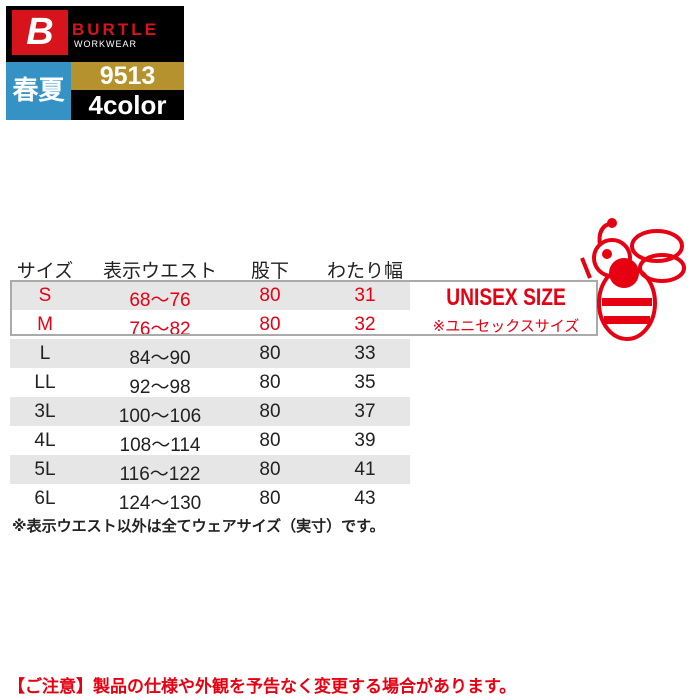 The height and width of the screenshot is (700, 700). I want to click on unisex-subtitle: ※ユニセックスサイズ, so click(506, 326).